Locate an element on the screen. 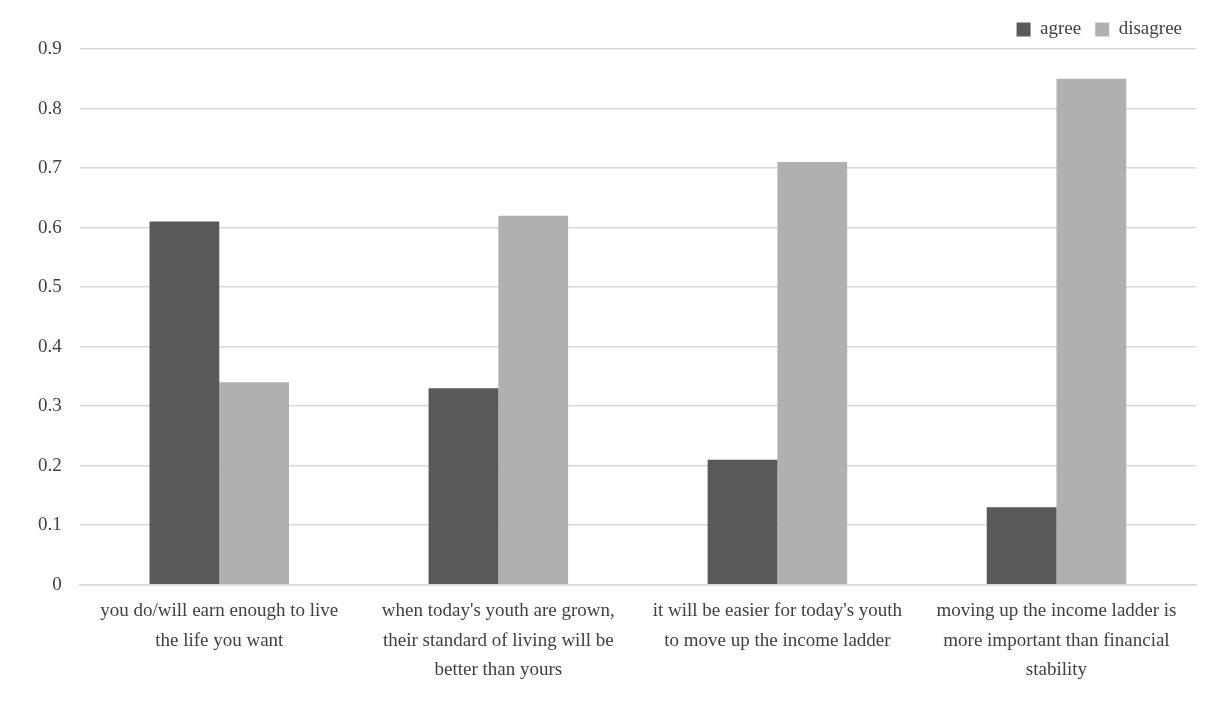 This screenshot has width=1210, height=701. y-tick-label: 0.2 is located at coordinates (50, 464).